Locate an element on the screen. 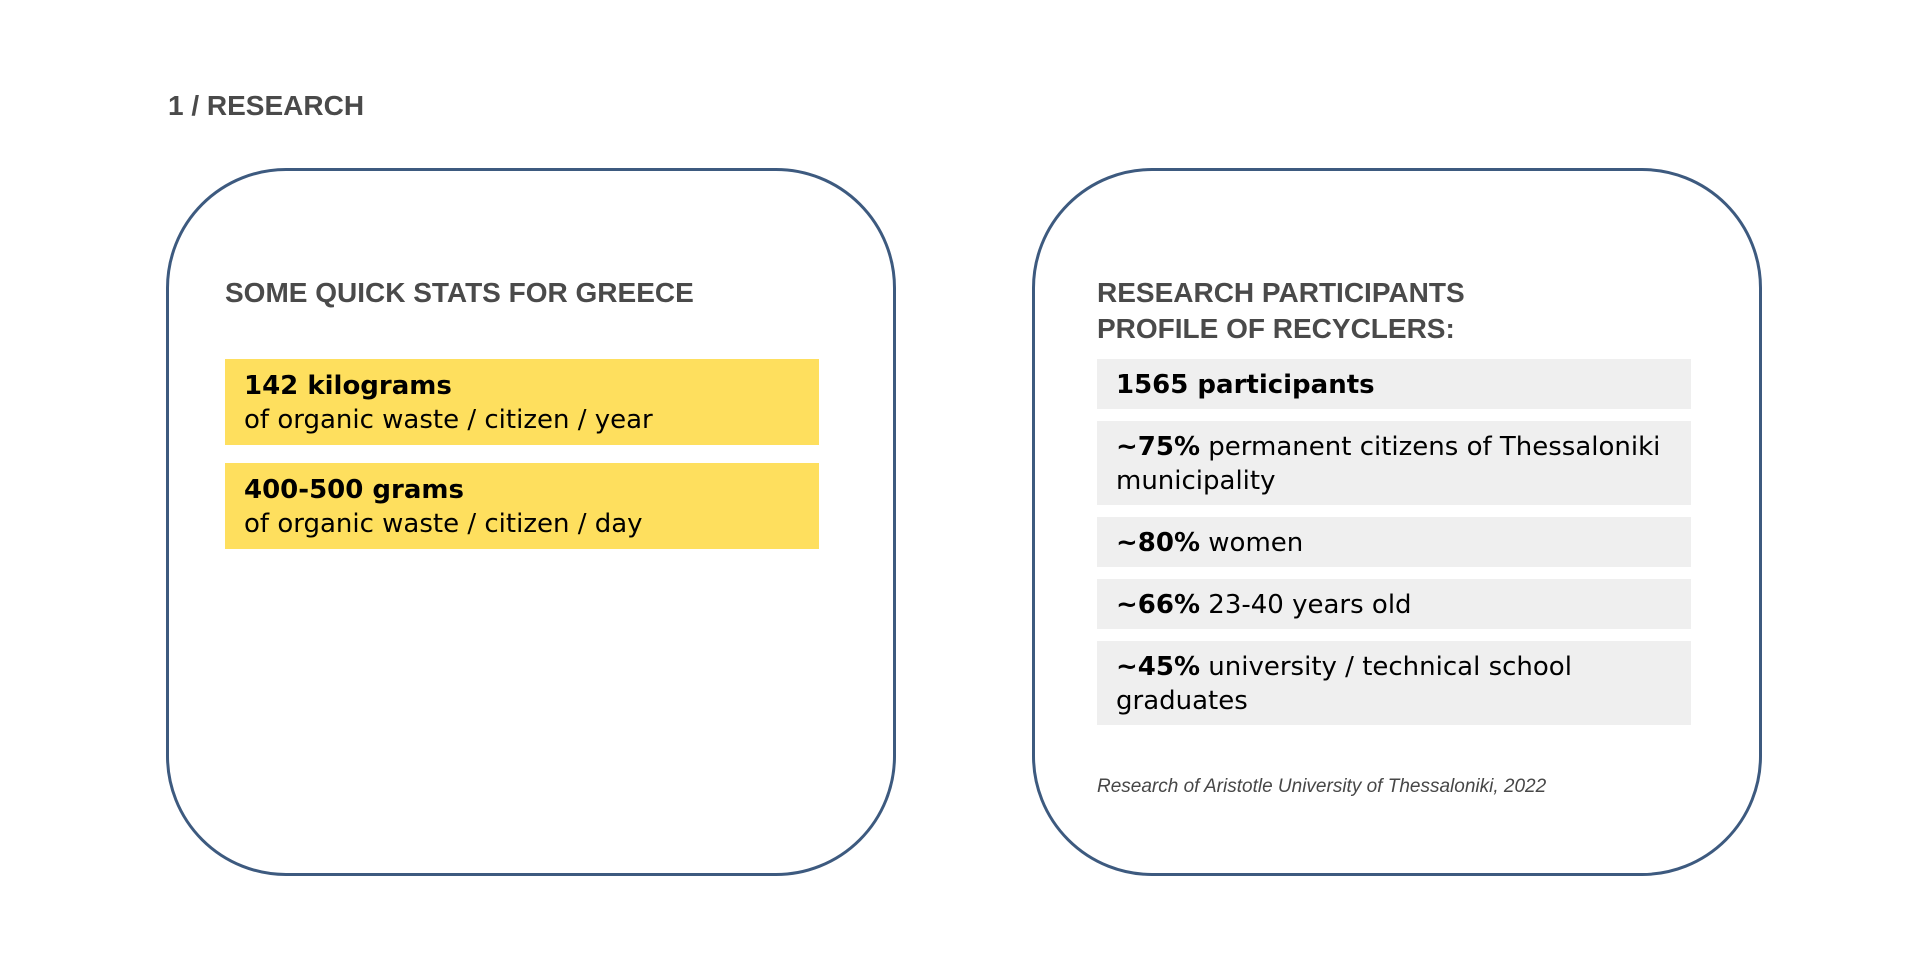 The width and height of the screenshot is (1920, 980). profile-value: ~66% is located at coordinates (1158, 605).